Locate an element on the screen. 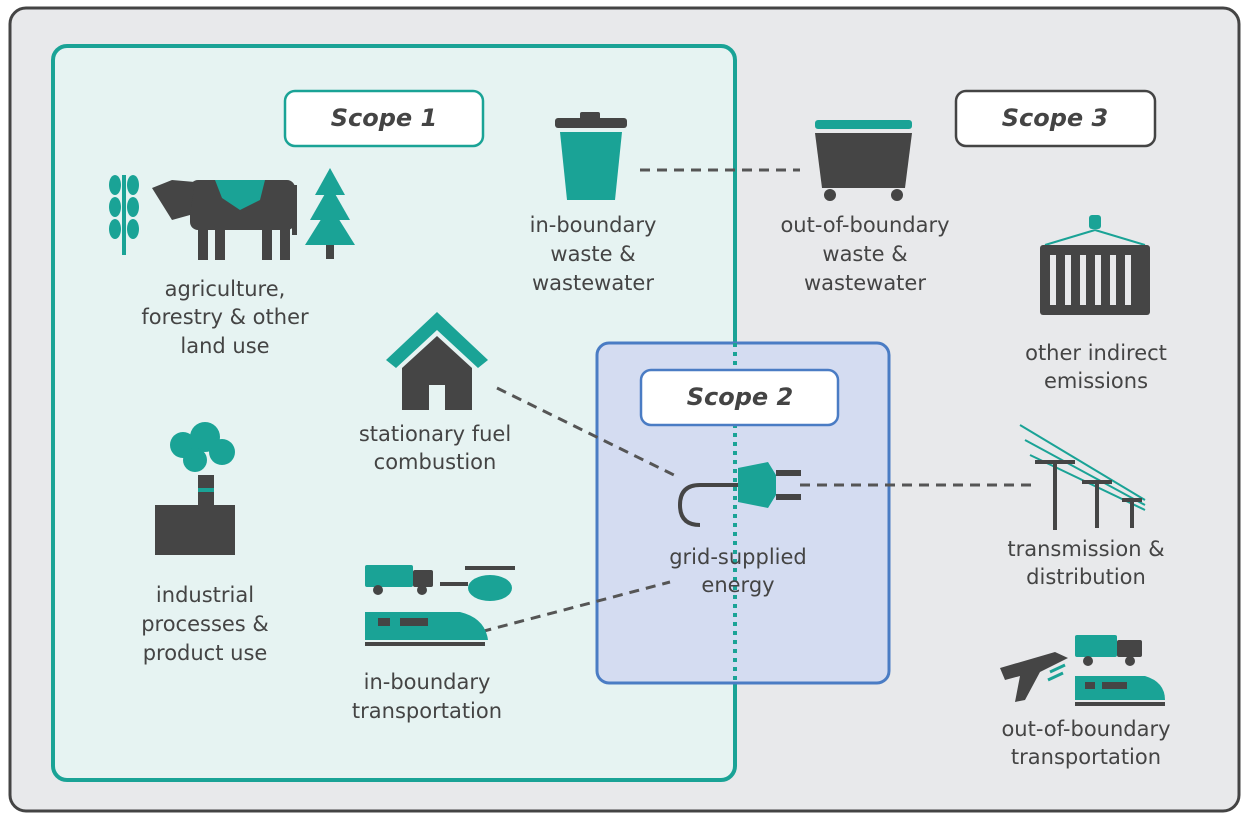 The image size is (1247, 819). node-label: distribution is located at coordinates (1086, 577).